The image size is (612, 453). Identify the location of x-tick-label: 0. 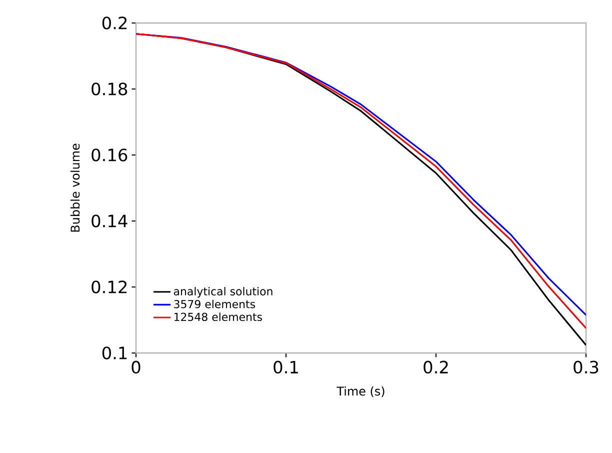
(136, 367).